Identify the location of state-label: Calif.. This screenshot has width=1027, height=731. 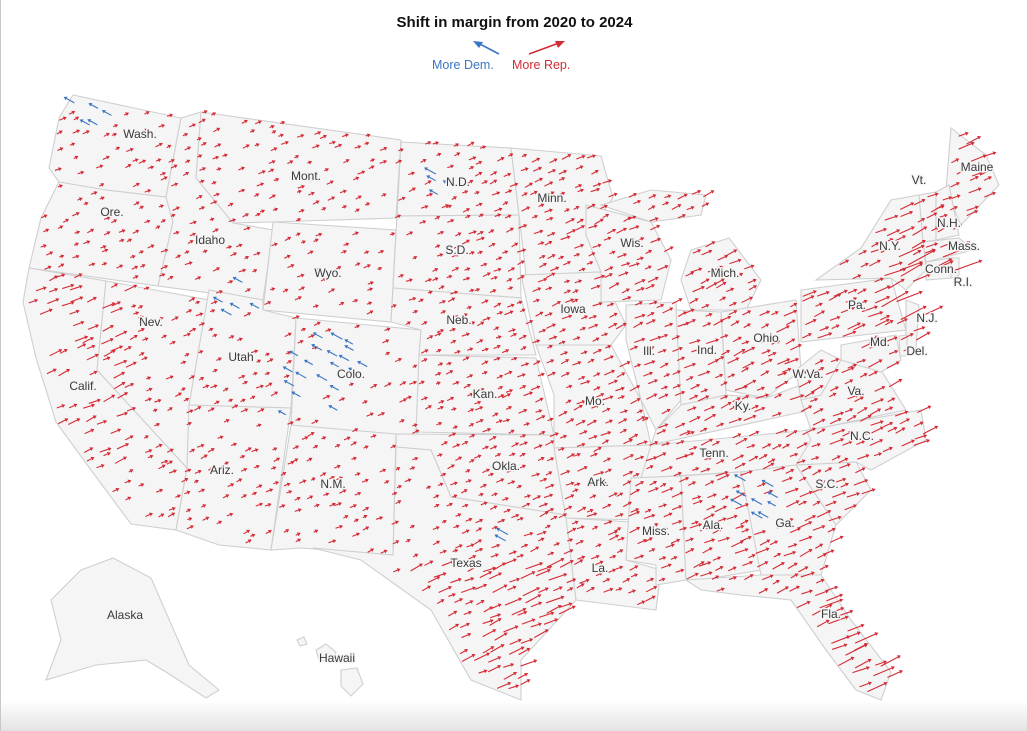
(82, 386).